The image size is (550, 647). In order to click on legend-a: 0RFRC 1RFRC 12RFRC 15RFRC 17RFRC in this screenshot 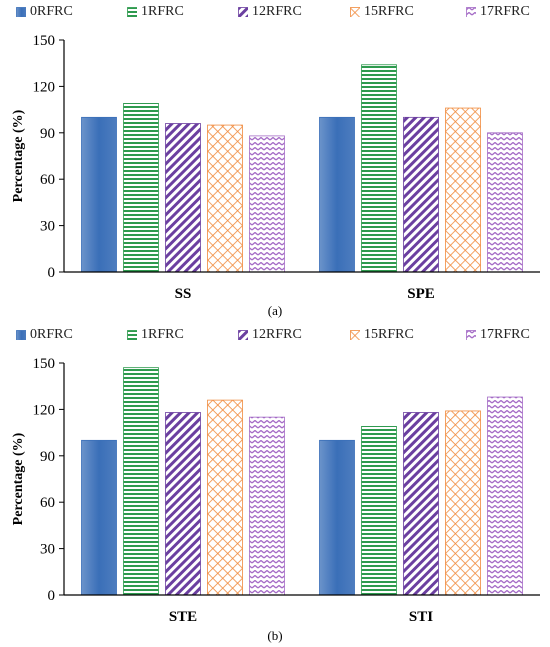, I will do `click(275, 11)`.